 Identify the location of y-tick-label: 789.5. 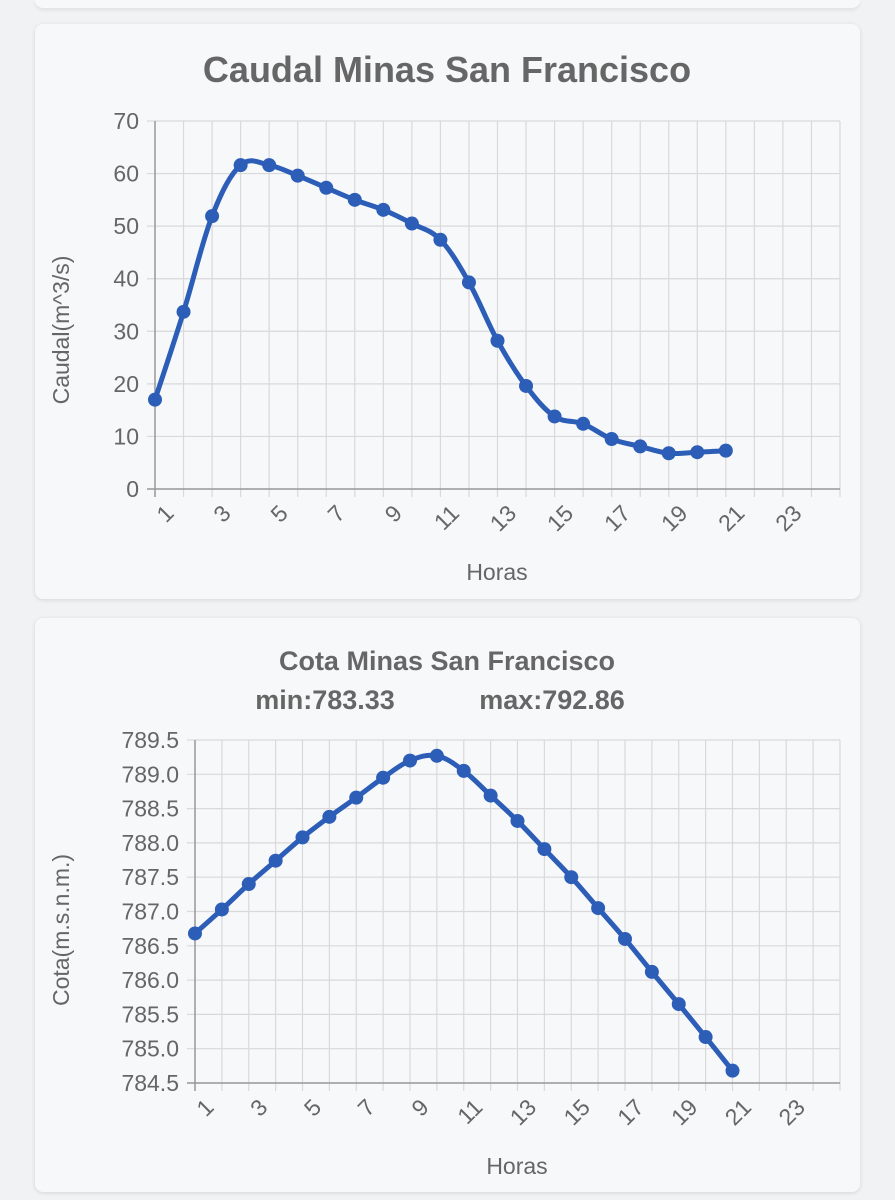
(150, 740).